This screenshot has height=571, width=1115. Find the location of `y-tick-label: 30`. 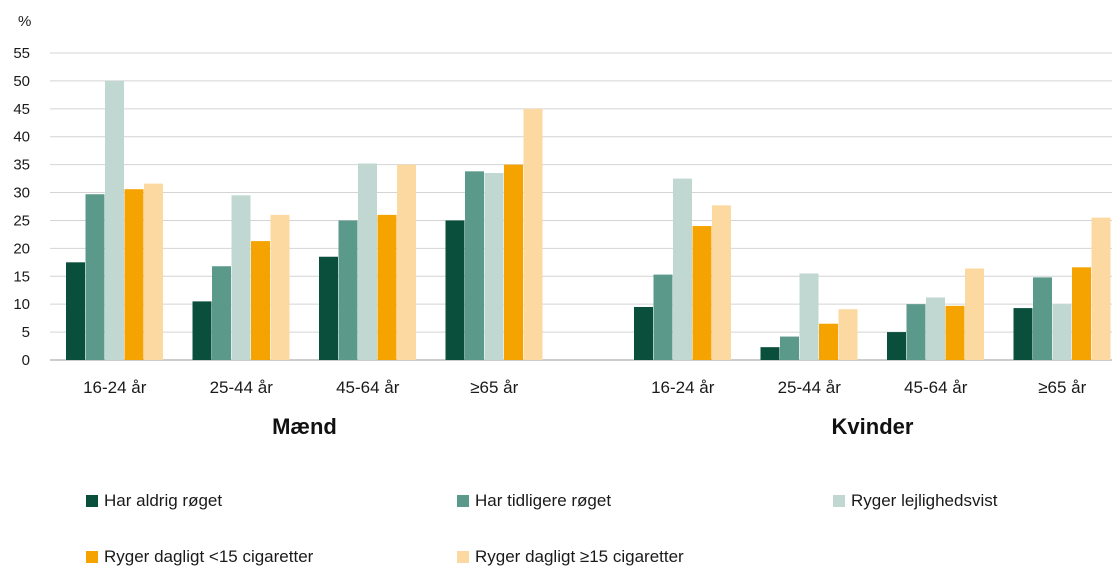

y-tick-label: 30 is located at coordinates (21, 193).